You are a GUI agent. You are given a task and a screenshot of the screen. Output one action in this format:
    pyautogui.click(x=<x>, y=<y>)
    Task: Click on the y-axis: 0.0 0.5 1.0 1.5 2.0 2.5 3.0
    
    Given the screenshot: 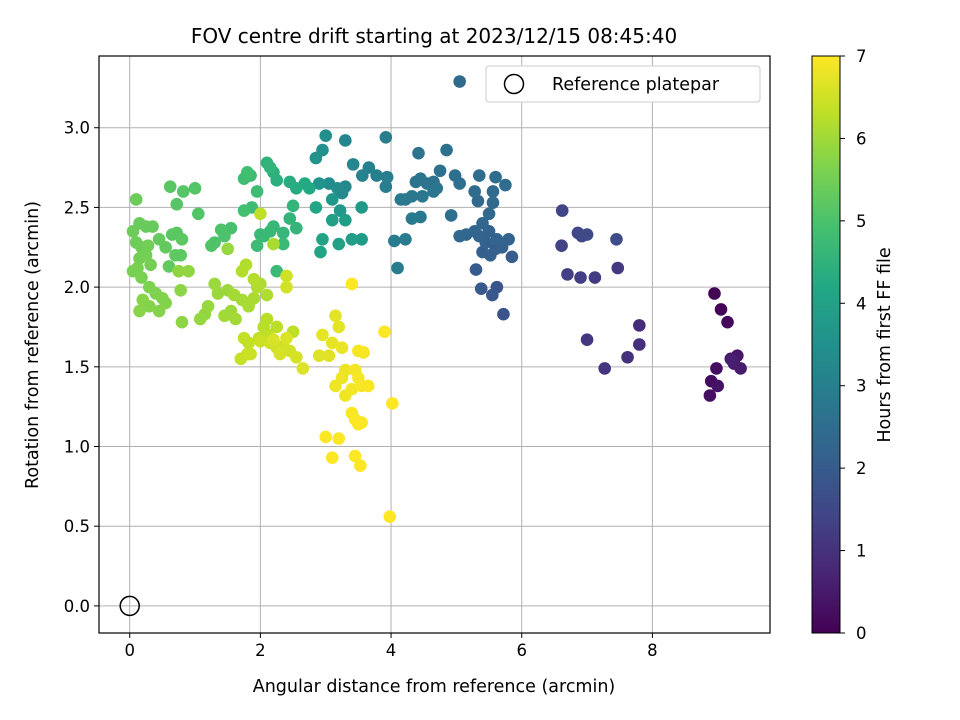 What is the action you would take?
    pyautogui.click(x=81, y=367)
    